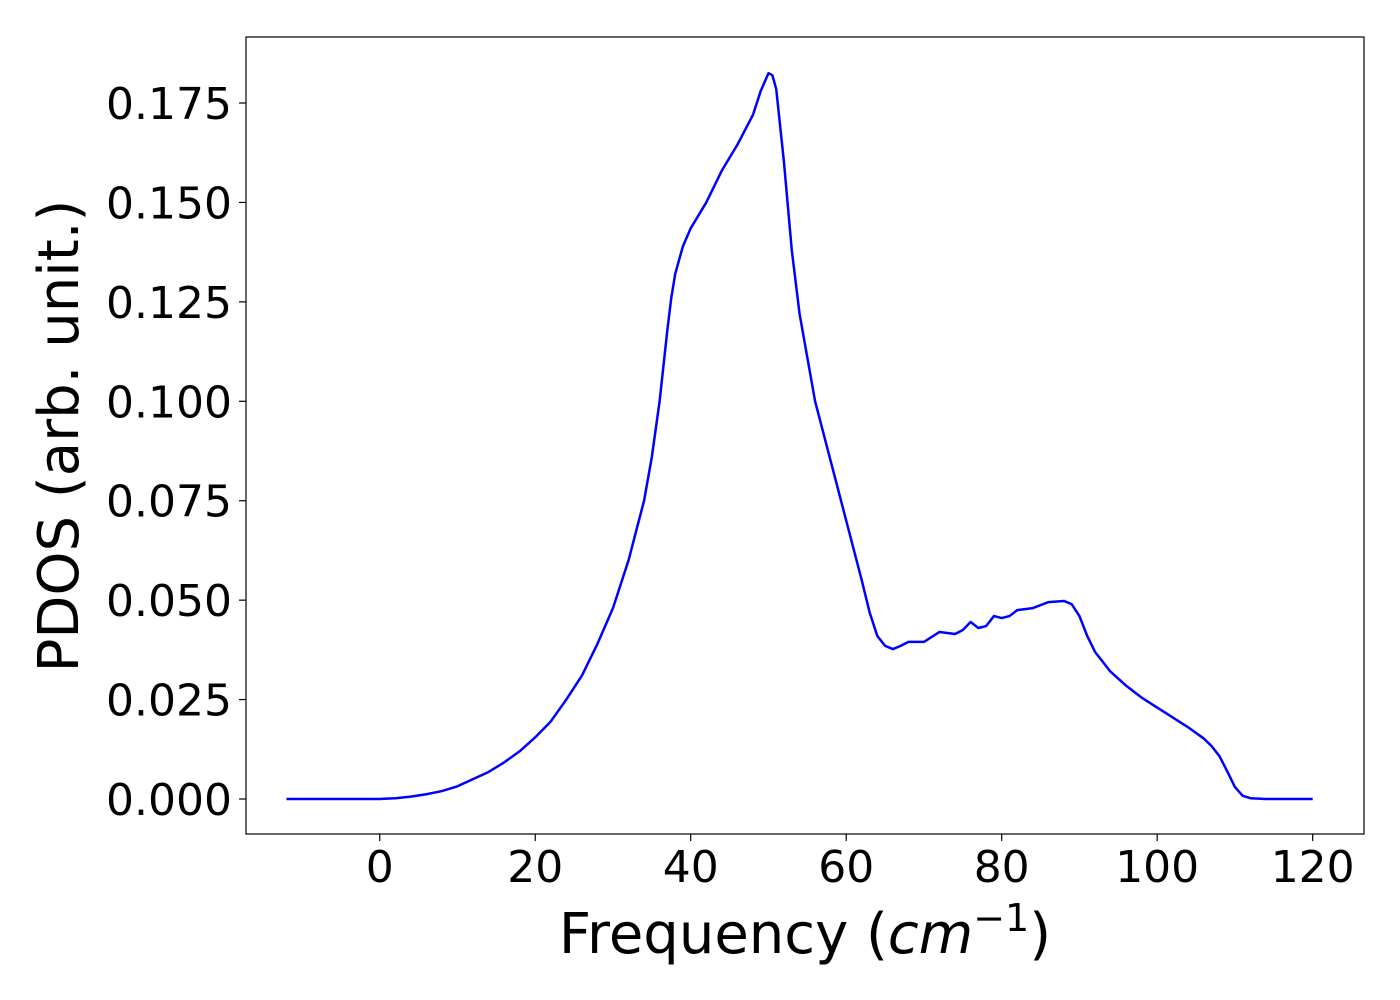 Image resolution: width=1400 pixels, height=1000 pixels. Describe the element at coordinates (169, 203) in the screenshot. I see `y-tick-label: 0.150` at that location.